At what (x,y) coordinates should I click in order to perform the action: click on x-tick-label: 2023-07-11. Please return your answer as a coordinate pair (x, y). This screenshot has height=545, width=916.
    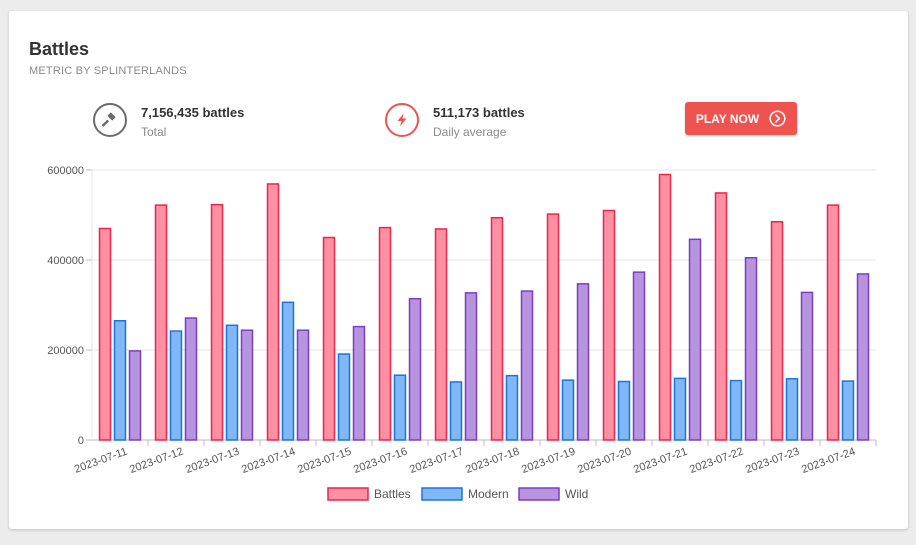
    Looking at the image, I should click on (101, 461).